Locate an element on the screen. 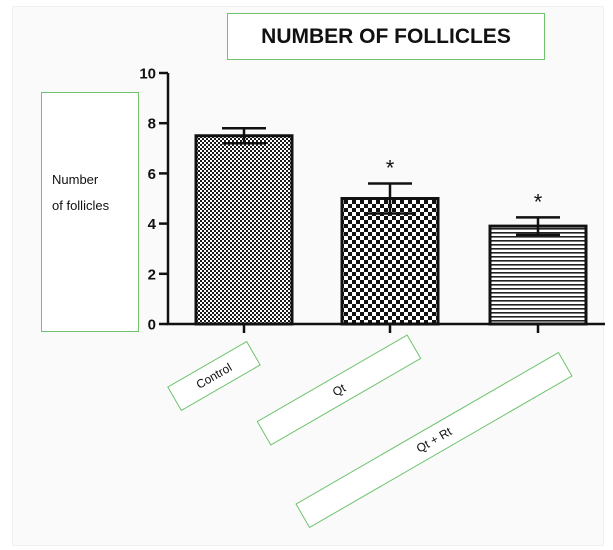 This screenshot has height=550, width=613. y-tick-label: 8 is located at coordinates (152, 124).